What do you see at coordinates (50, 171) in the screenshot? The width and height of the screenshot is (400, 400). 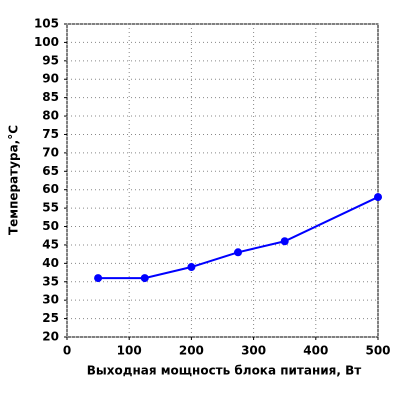 I see `y-tick-label: 65` at bounding box center [50, 171].